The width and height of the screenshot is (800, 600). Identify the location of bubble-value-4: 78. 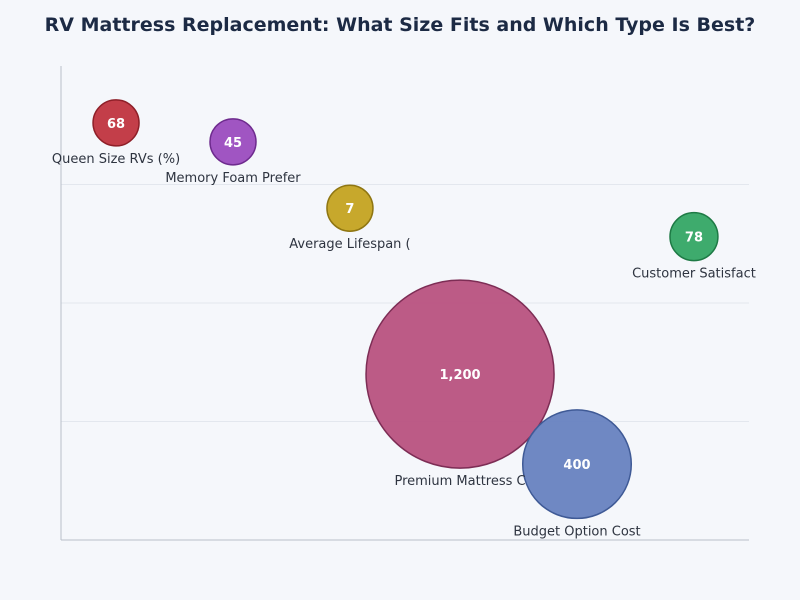
(694, 238).